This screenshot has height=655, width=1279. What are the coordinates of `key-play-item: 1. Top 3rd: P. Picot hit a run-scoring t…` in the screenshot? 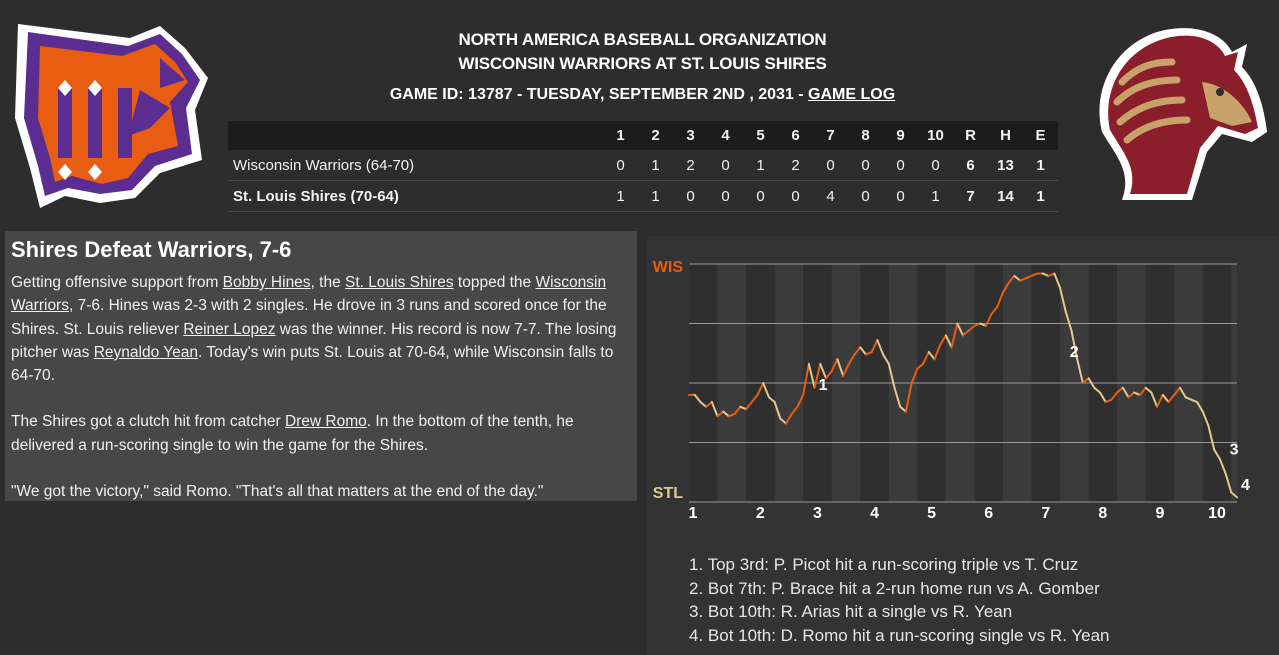 It's located at (884, 564).